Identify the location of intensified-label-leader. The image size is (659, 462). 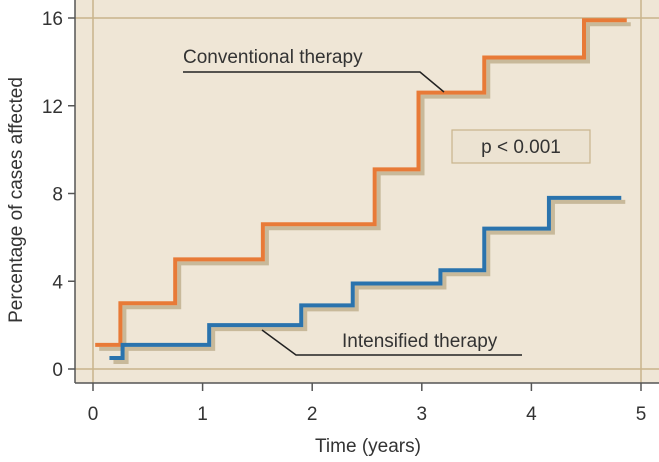
(391, 342).